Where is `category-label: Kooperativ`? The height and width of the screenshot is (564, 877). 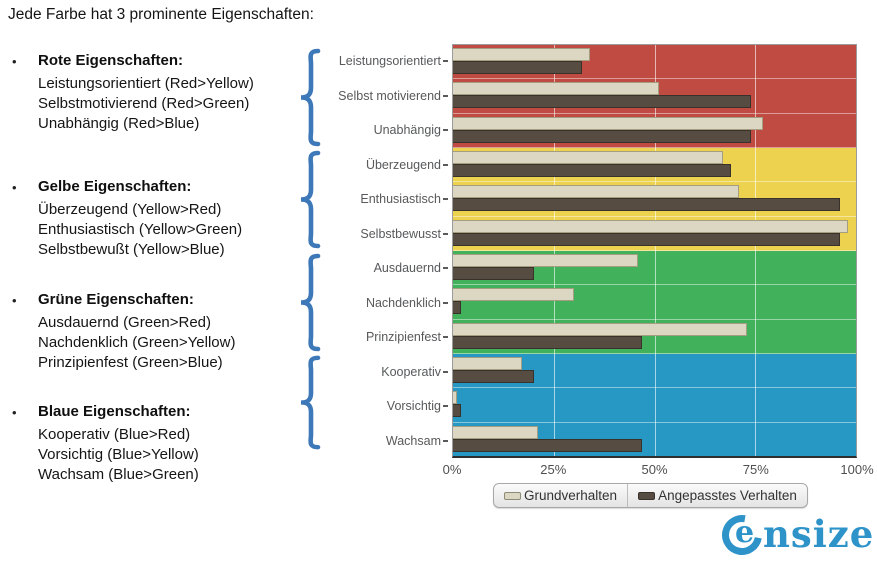 category-label: Kooperativ is located at coordinates (374, 372).